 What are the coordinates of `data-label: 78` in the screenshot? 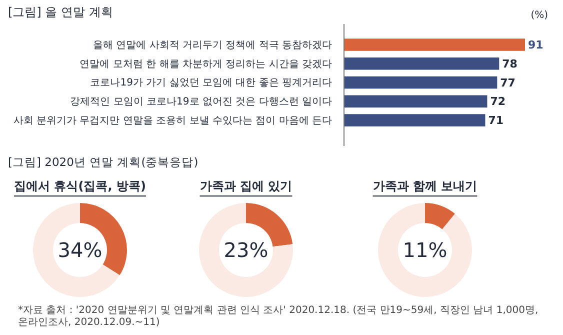 It's located at (510, 63).